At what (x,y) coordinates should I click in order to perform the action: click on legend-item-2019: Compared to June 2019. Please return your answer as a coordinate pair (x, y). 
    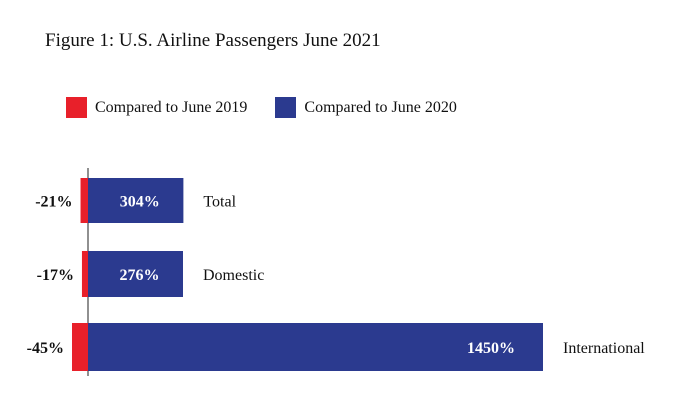
    Looking at the image, I should click on (156, 107).